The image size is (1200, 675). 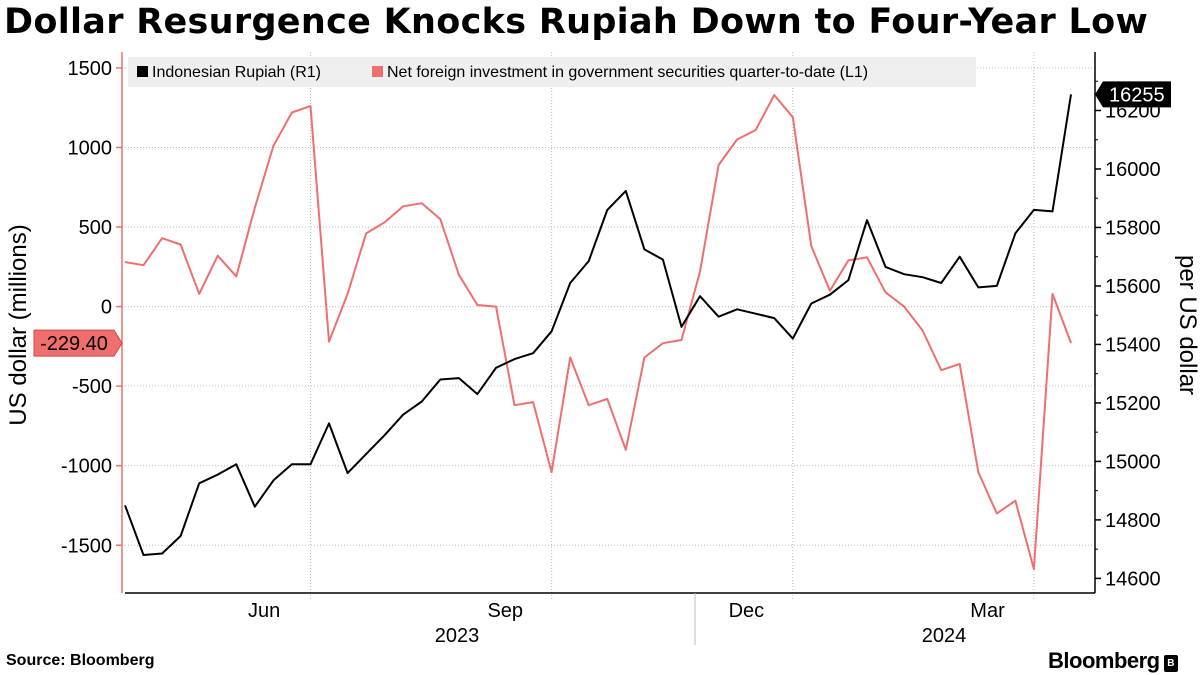 What do you see at coordinates (1137, 95) in the screenshot?
I see `rupiah-last-value: 16255` at bounding box center [1137, 95].